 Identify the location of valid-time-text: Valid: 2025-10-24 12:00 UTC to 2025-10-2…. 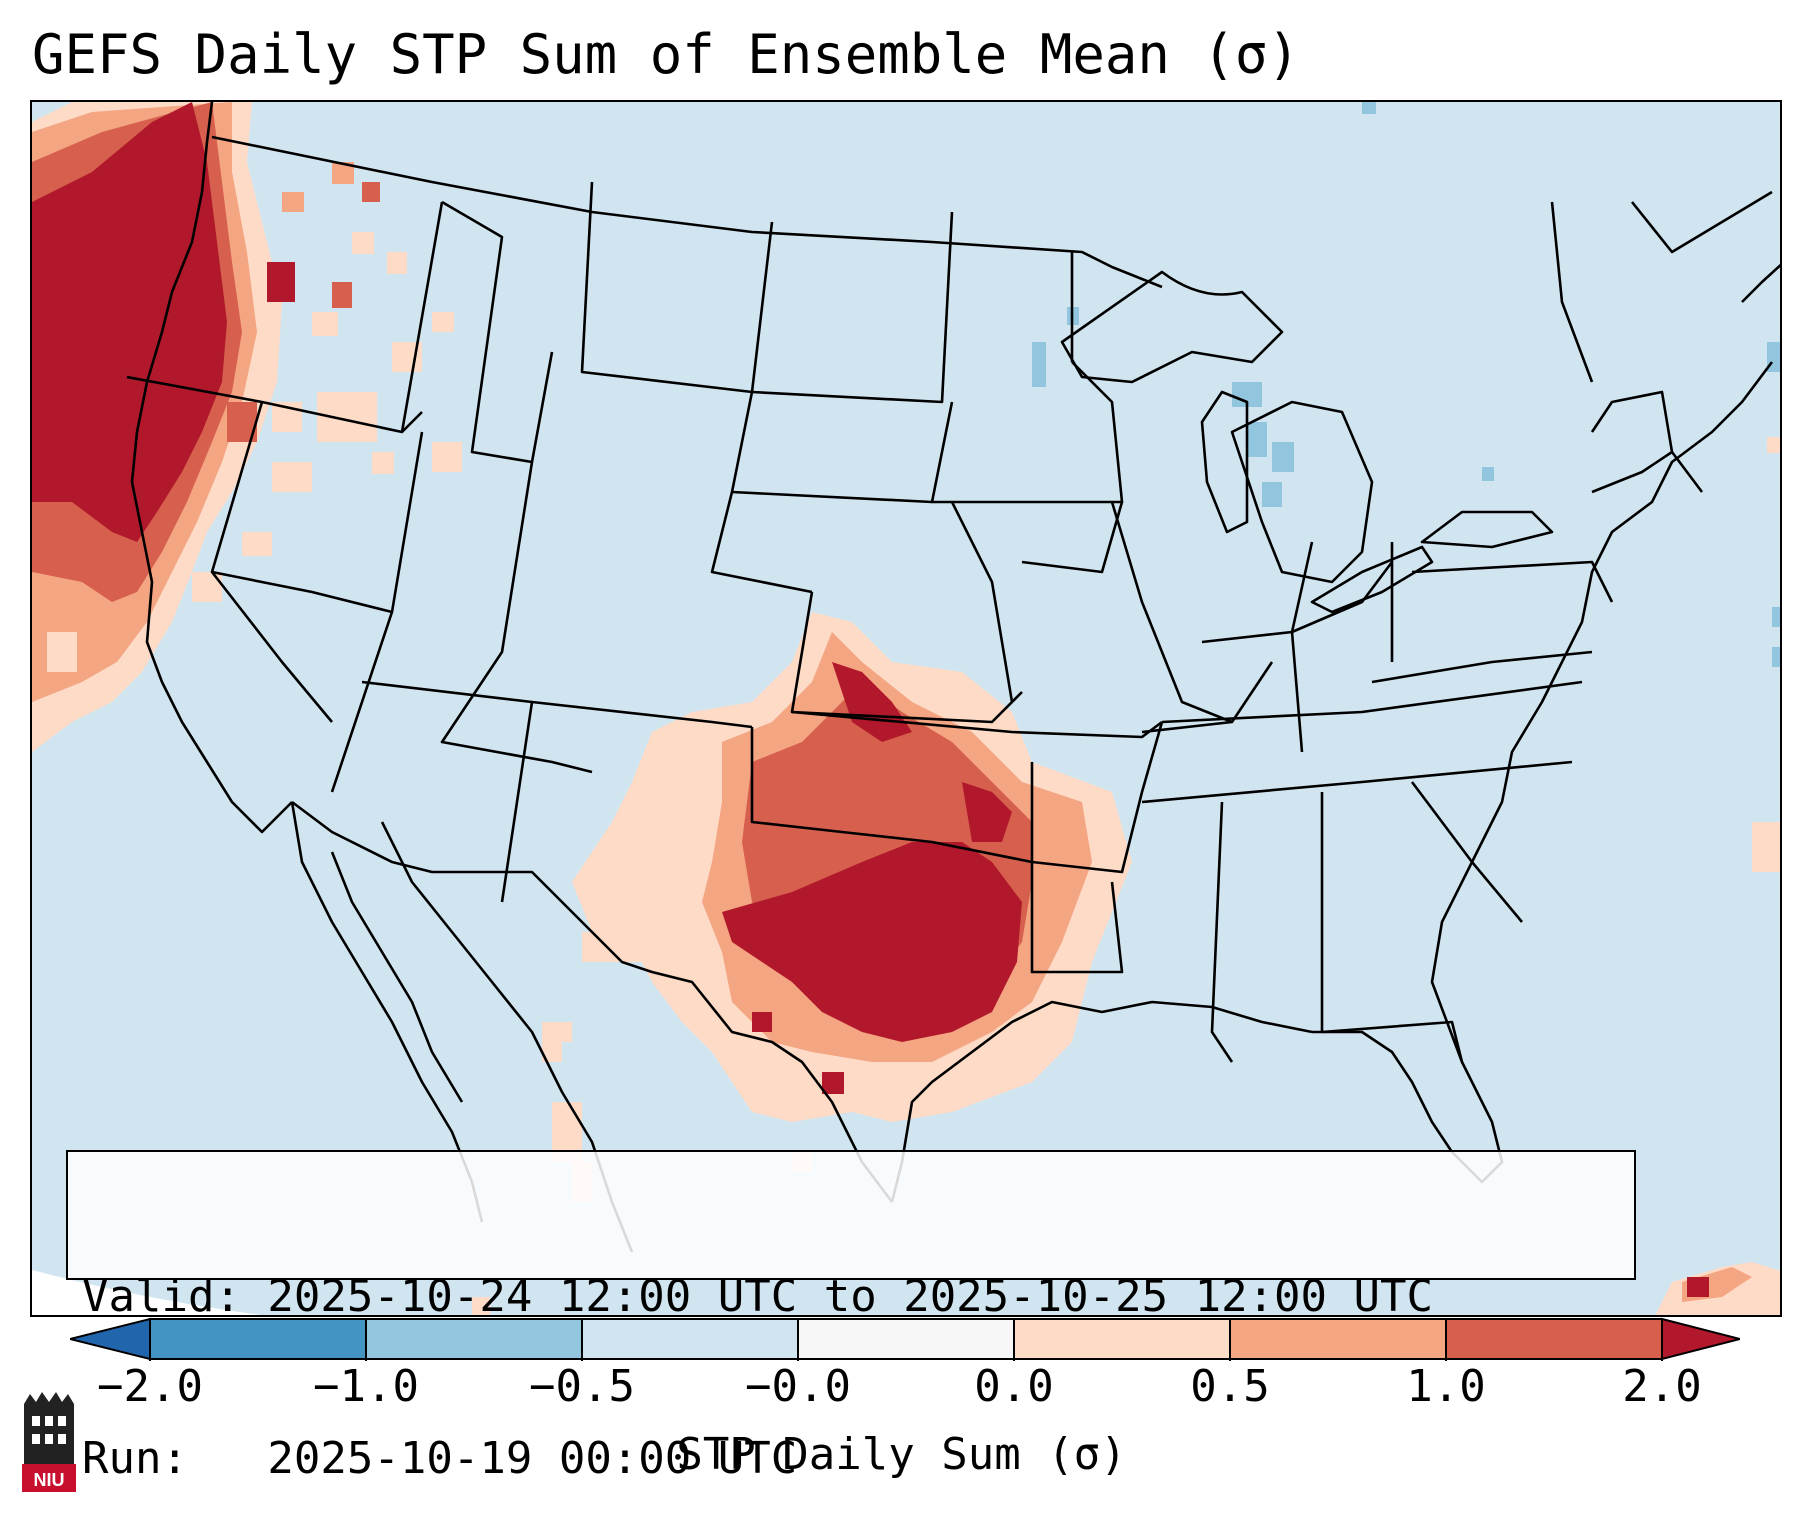
(758, 1296).